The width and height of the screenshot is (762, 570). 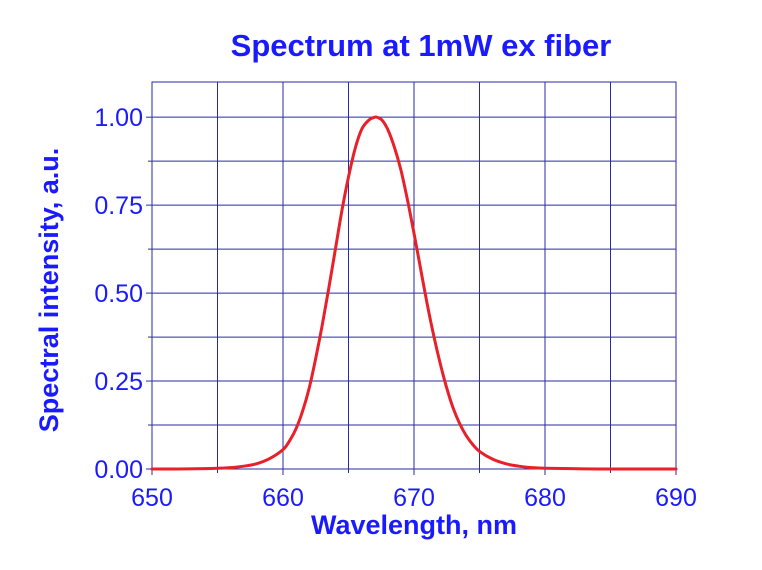 I want to click on x-axis-label: Wavelength, nm, so click(x=414, y=525).